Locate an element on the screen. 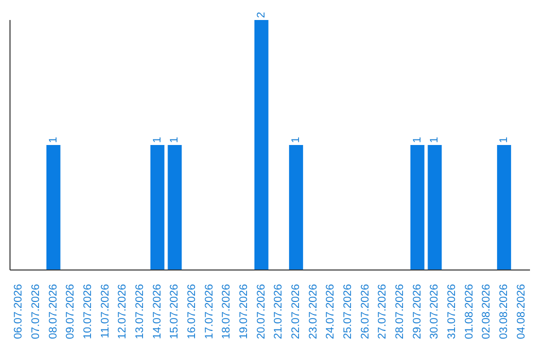  x-tick-label: 19.07.2026 is located at coordinates (244, 312).